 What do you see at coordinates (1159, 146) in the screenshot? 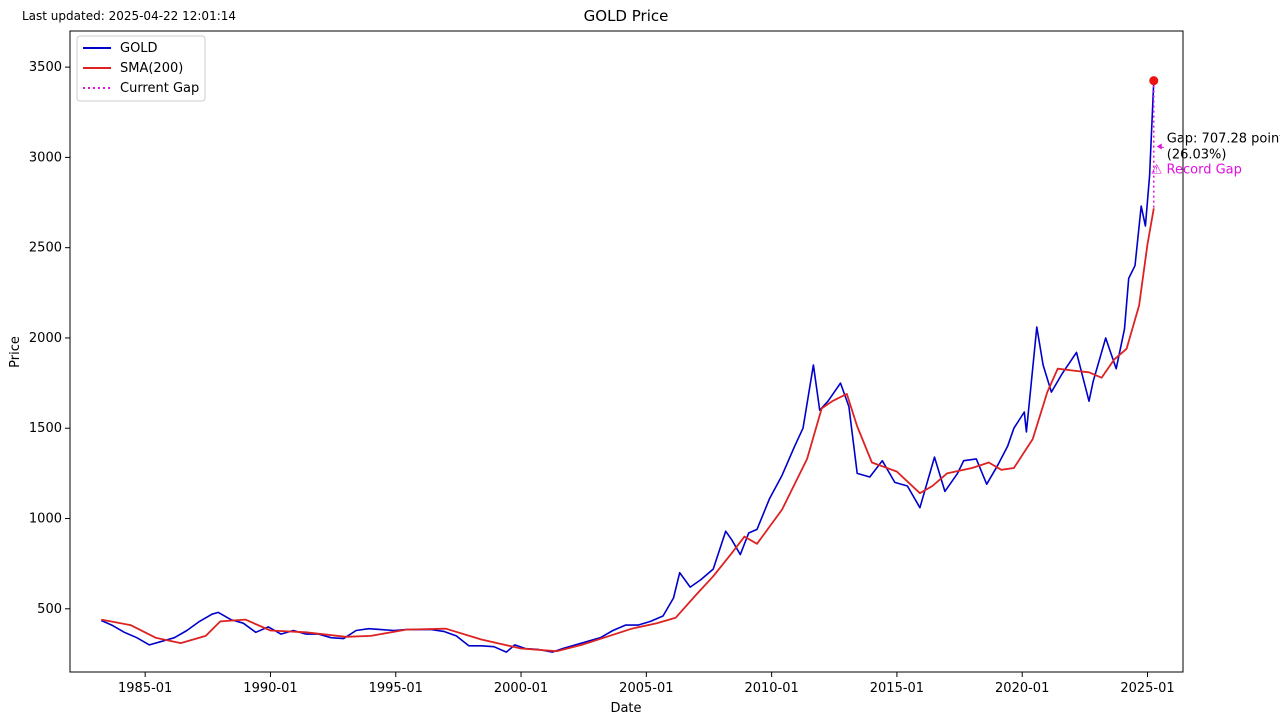
I see `gap-annotation-arrowhead` at bounding box center [1159, 146].